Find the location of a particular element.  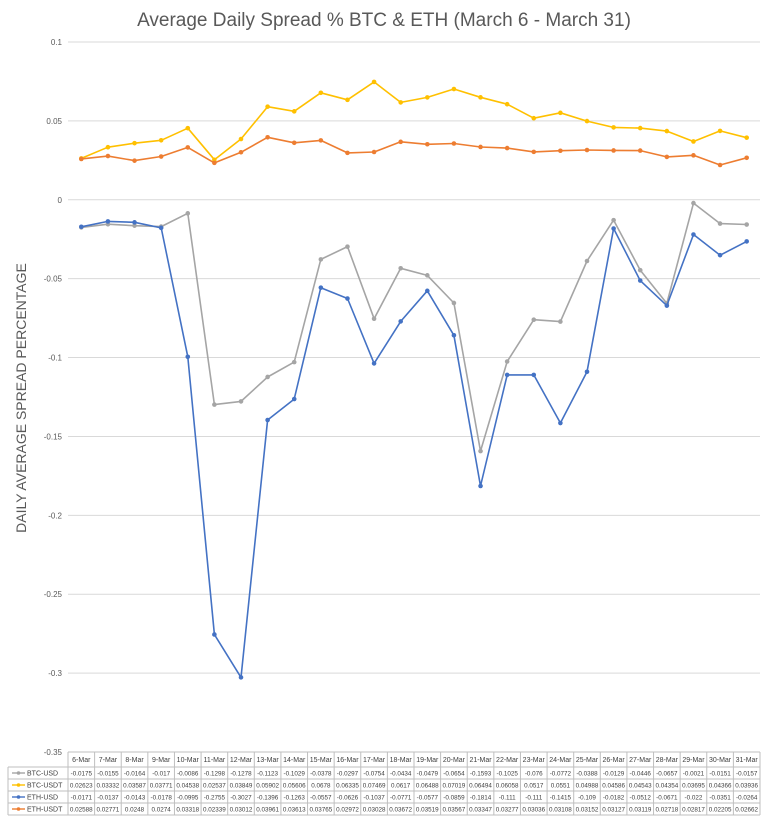

x-tick-label: 22-Mar is located at coordinates (507, 760).